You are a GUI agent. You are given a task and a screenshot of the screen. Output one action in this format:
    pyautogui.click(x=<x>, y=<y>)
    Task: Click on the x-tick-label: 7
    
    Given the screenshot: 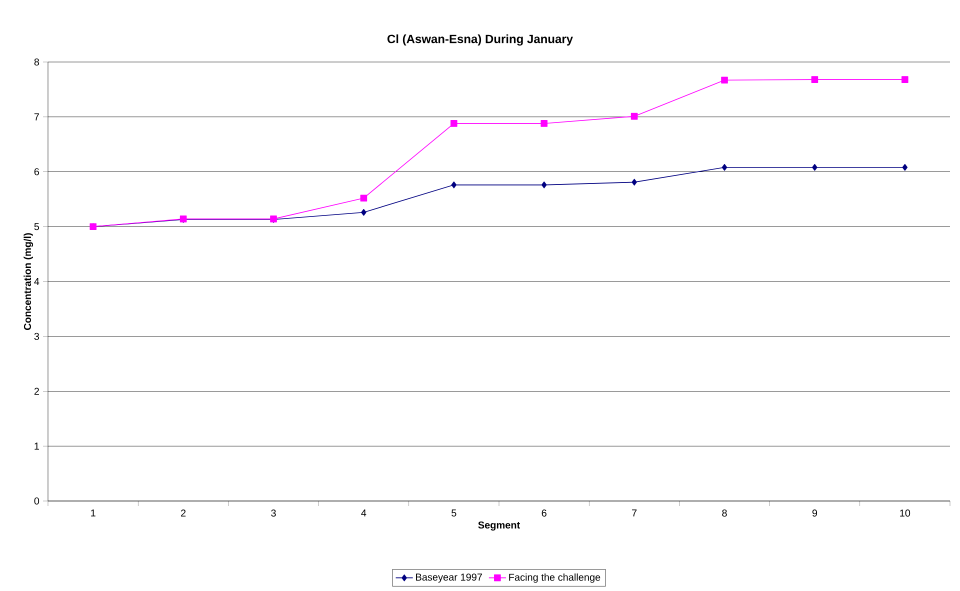 What is the action you would take?
    pyautogui.click(x=634, y=513)
    